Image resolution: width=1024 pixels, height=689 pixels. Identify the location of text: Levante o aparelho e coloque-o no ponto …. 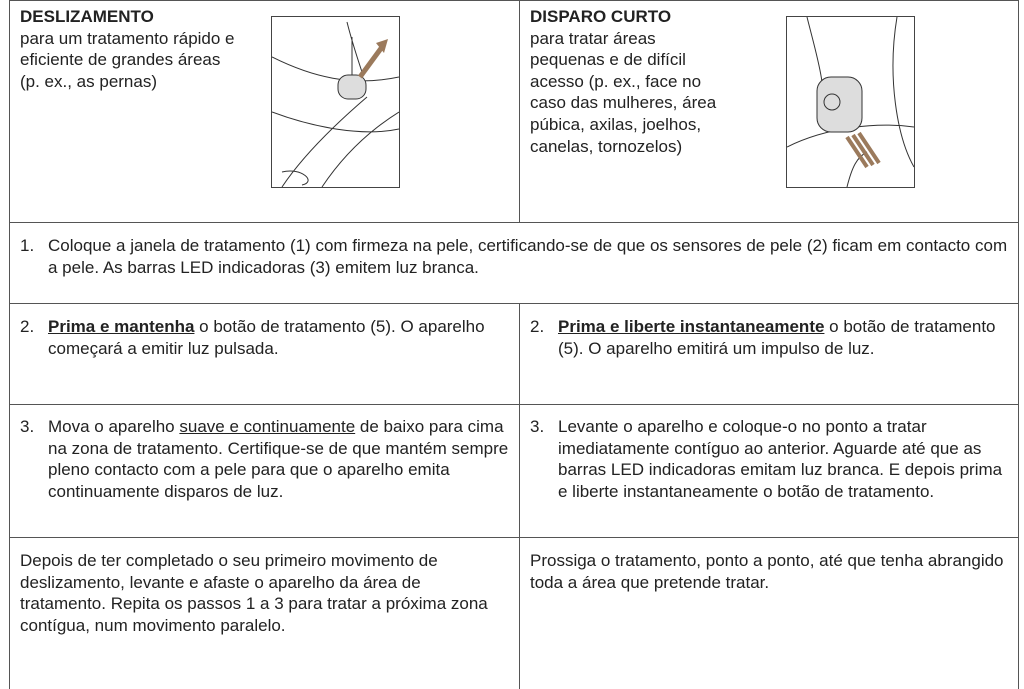
(780, 459).